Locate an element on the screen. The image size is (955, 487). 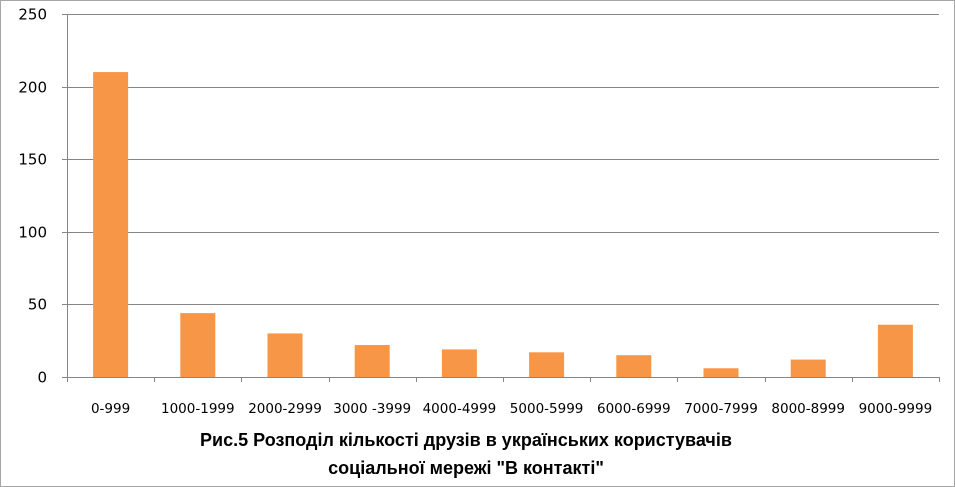
x-tick-label-9: 9000-9999 is located at coordinates (896, 409).